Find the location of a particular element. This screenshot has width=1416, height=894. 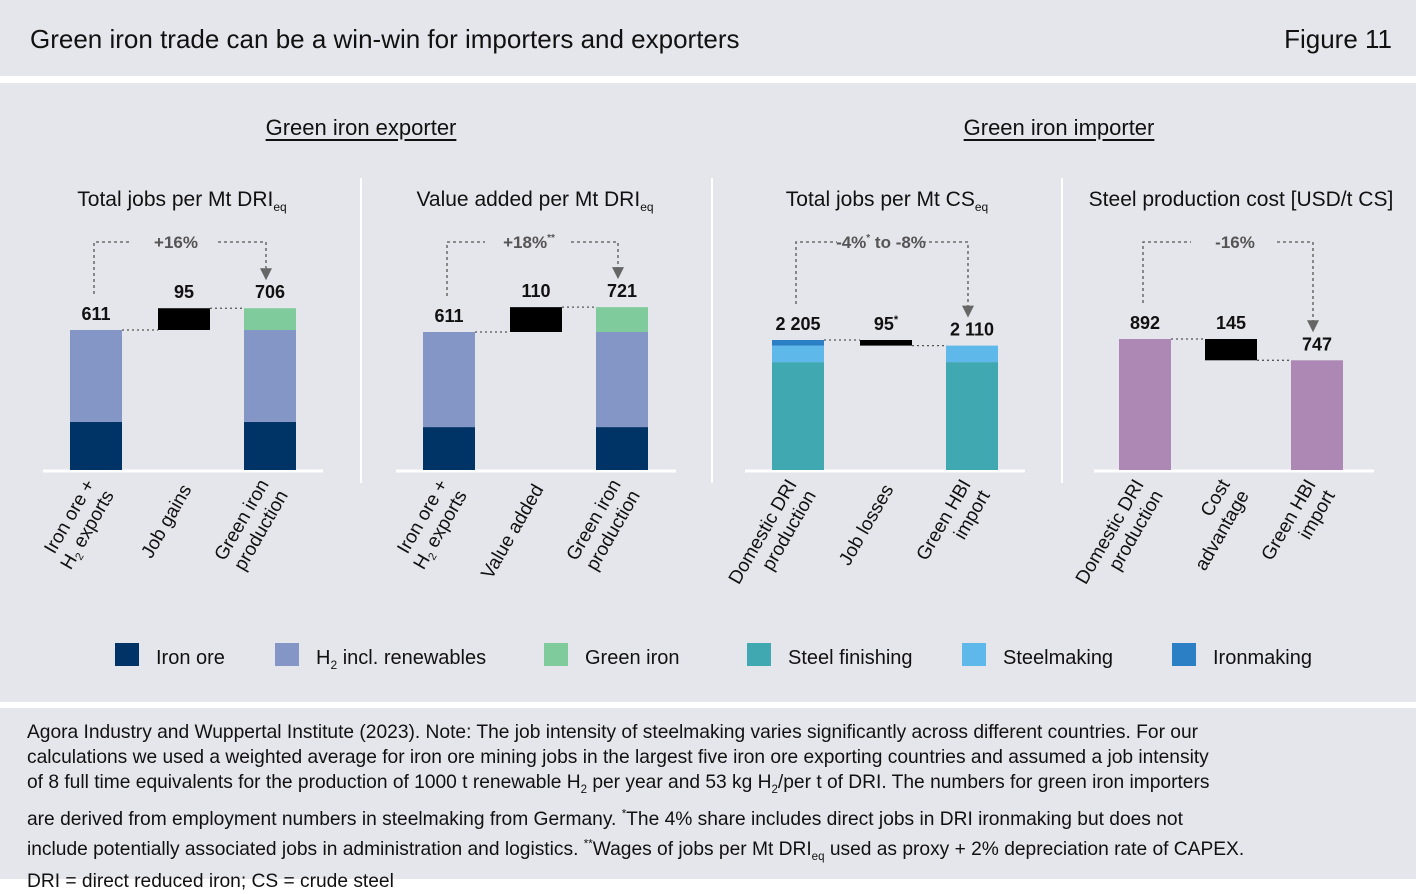

legend-label: Green iron is located at coordinates (632, 658).